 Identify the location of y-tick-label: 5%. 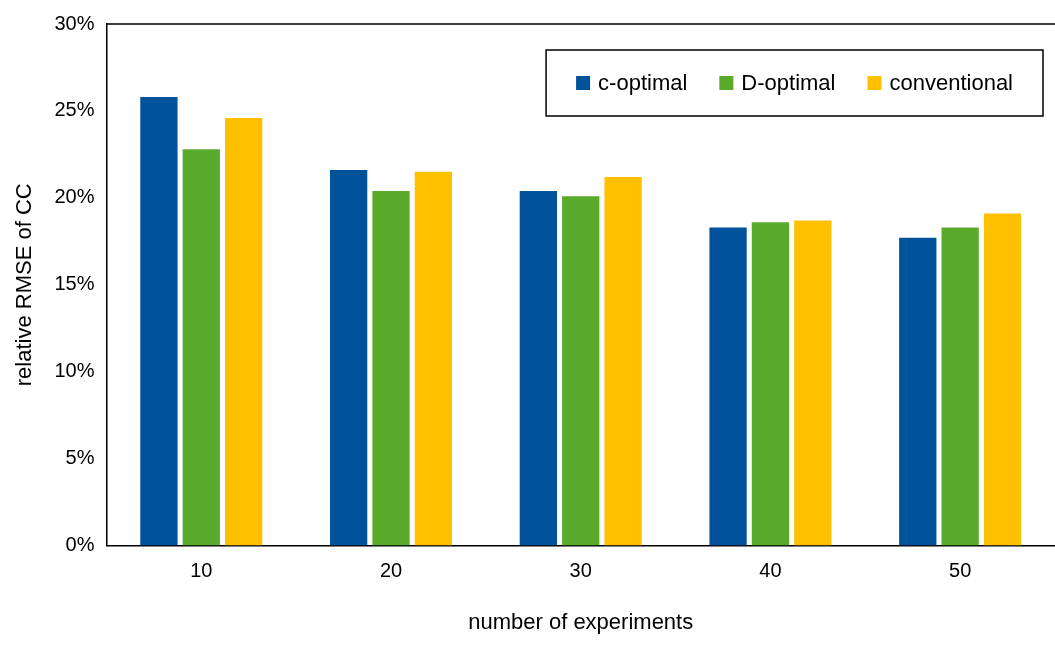
(80, 457).